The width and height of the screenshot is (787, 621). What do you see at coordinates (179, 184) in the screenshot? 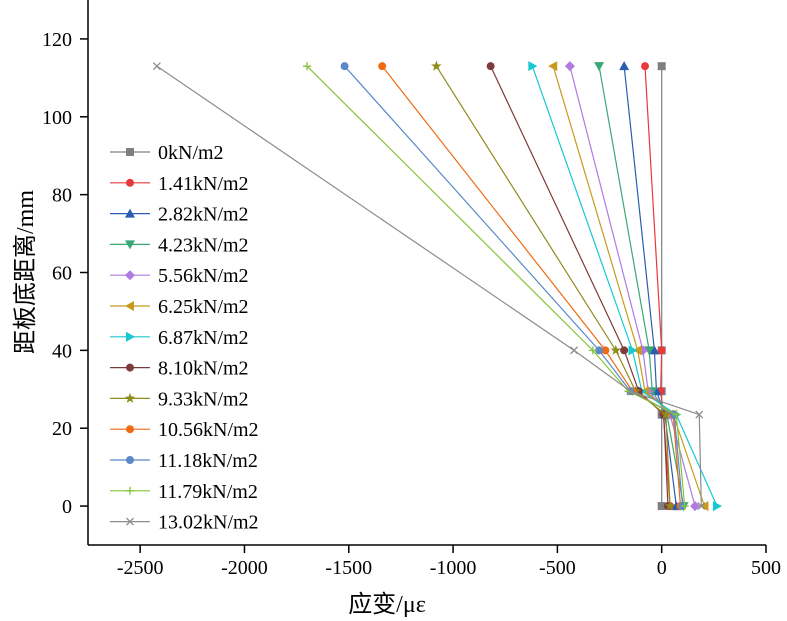
I see `legend-item: 1.41kN/m2` at bounding box center [179, 184].